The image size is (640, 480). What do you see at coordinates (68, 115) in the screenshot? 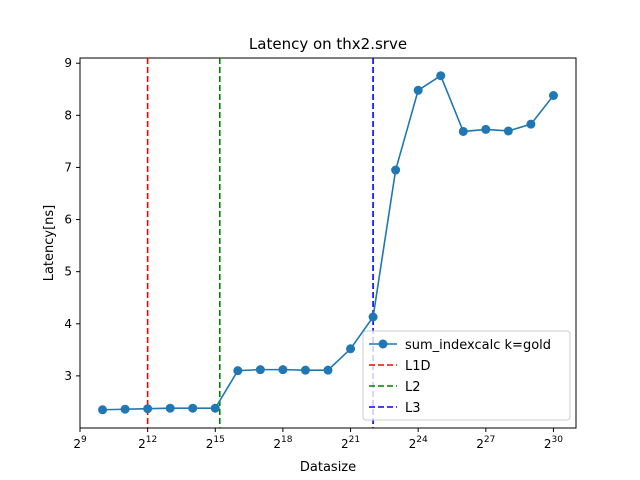
I see `y-tick-label: 8` at bounding box center [68, 115].